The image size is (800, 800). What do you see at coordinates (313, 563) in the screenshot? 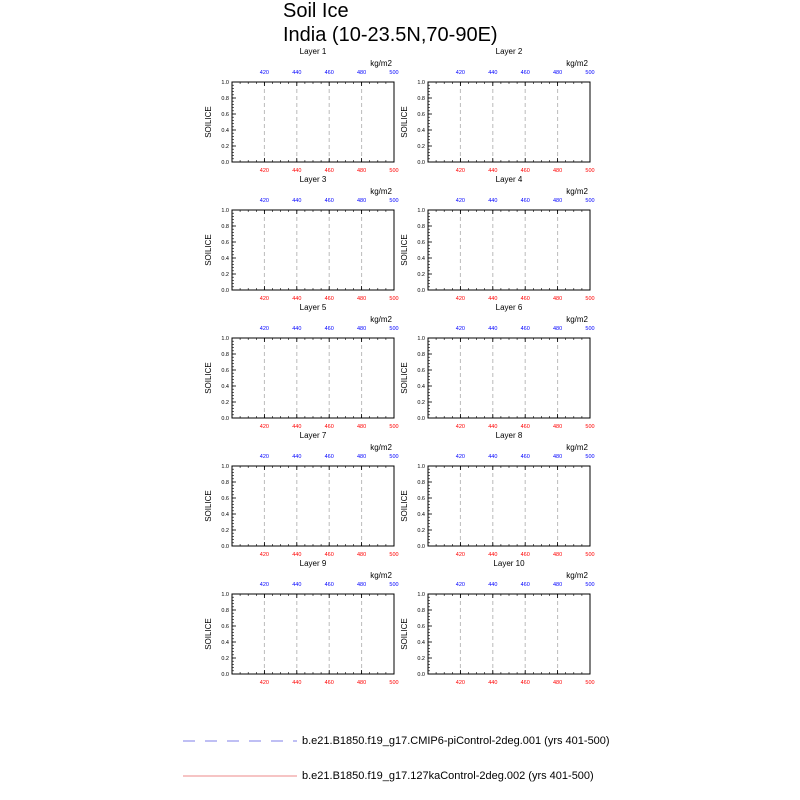
I see `panel-title: Layer 9` at bounding box center [313, 563].